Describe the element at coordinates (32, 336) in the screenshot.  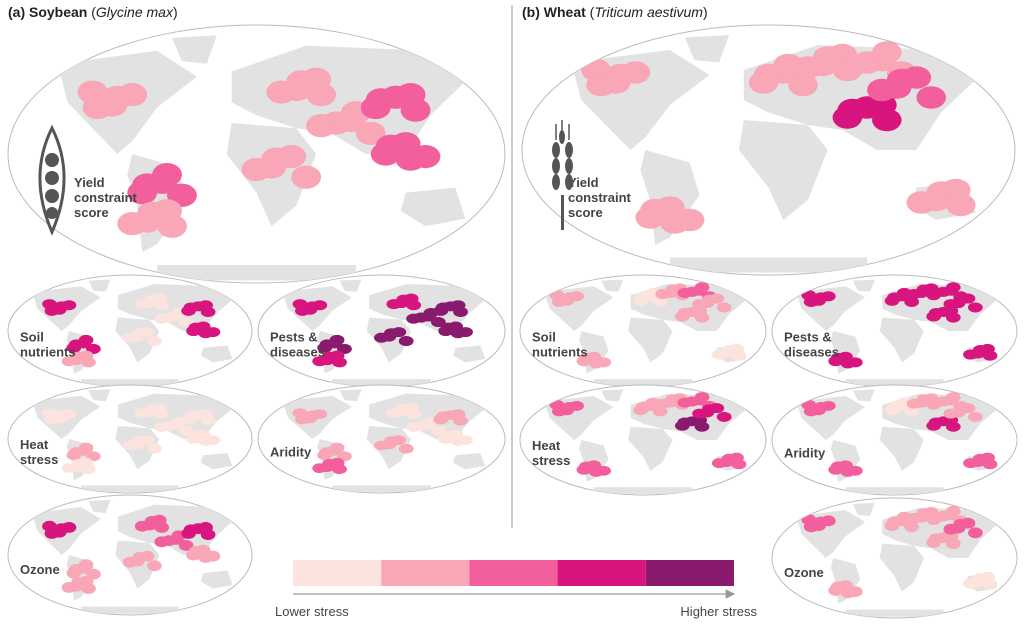
I see `map-label: Soil` at that location.